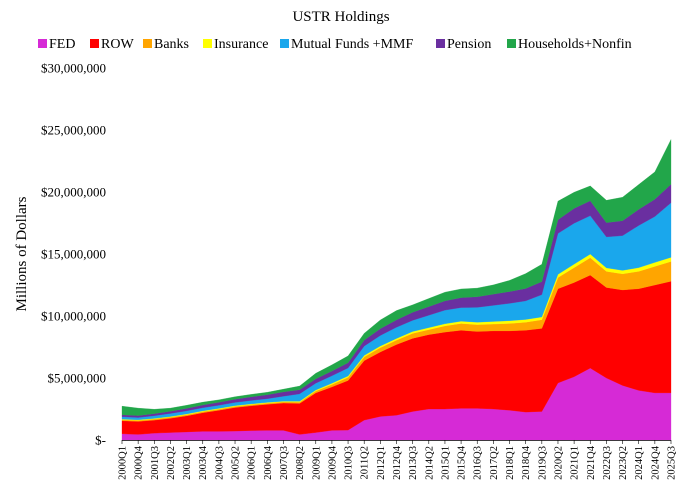  I want to click on x-tick-label: 2018Q1, so click(510, 463).